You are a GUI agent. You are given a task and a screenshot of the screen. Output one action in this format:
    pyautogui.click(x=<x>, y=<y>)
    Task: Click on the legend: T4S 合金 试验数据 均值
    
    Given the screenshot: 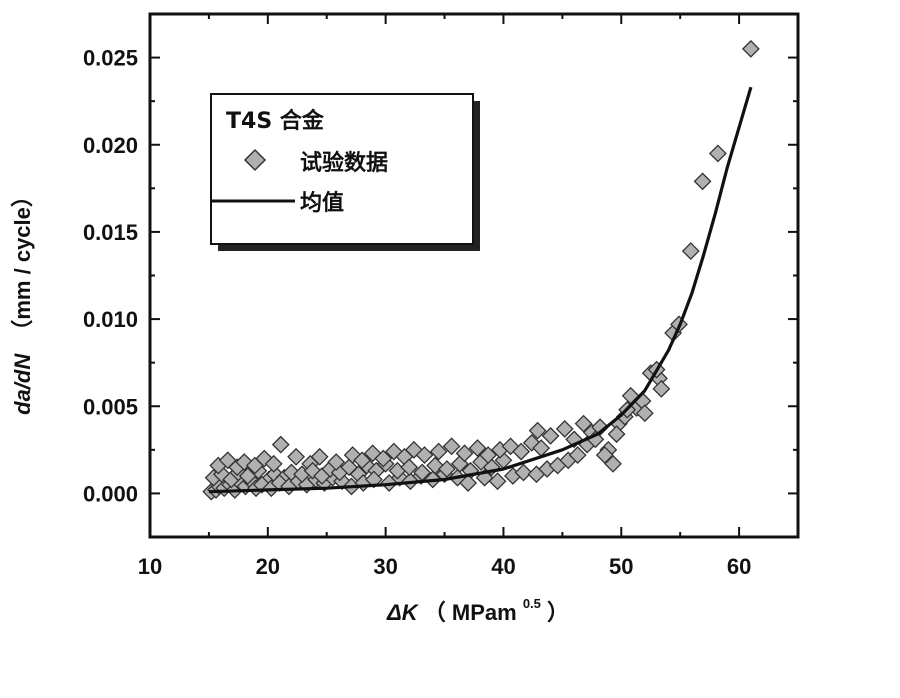 What is the action you would take?
    pyautogui.click(x=345, y=172)
    